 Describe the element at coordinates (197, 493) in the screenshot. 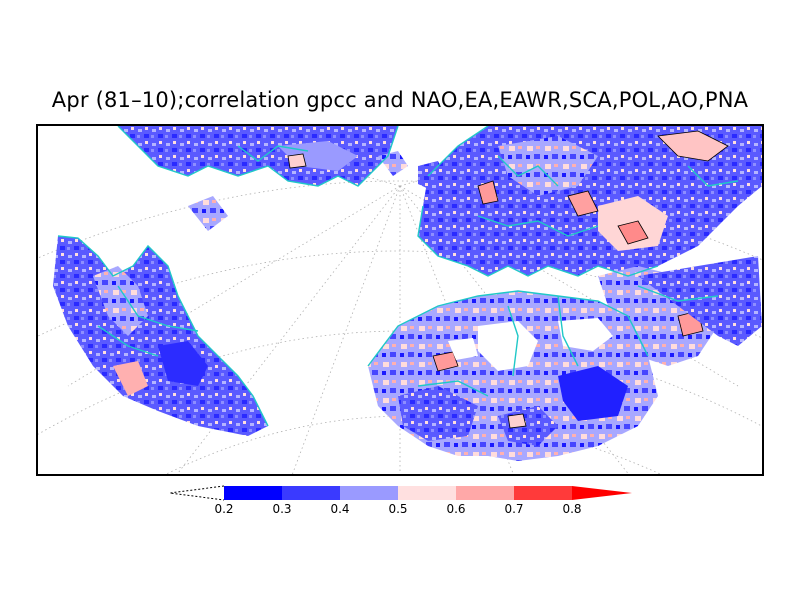

I see `colorbar-lower-extension` at that location.